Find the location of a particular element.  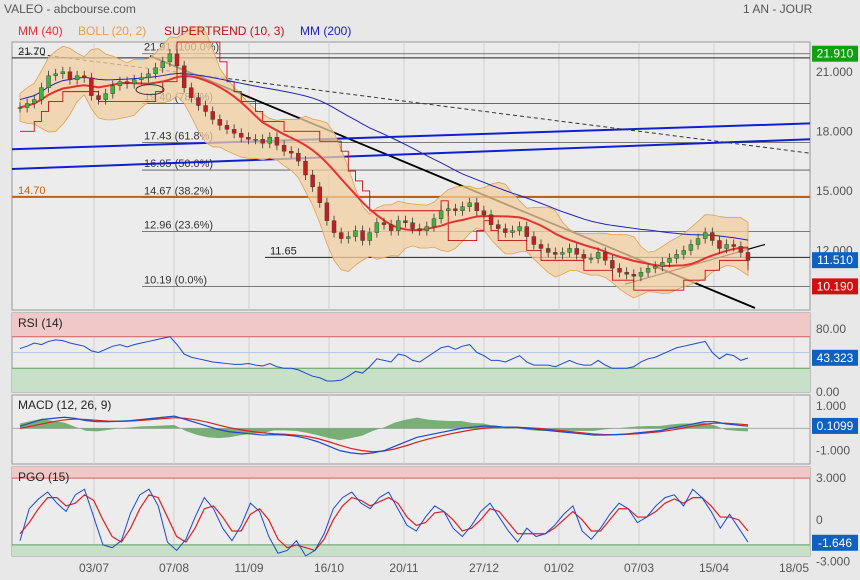

legend-item: BOLL (20, 2) is located at coordinates (112, 31).